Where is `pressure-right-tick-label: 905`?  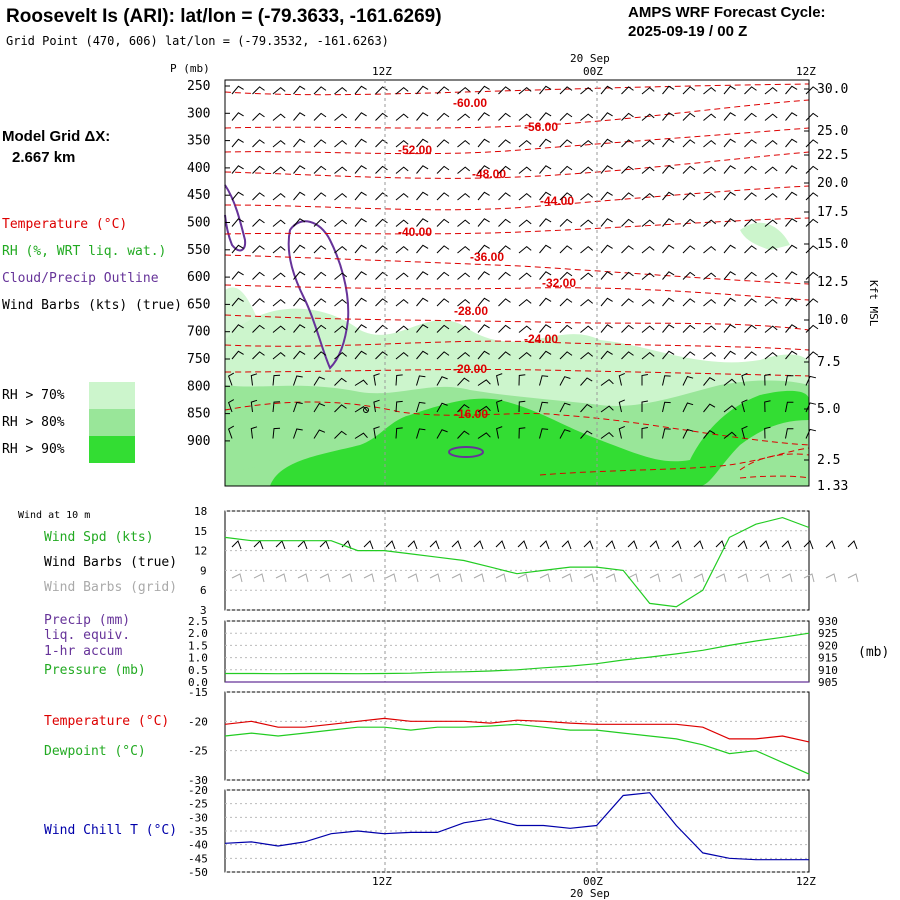
pressure-right-tick-label: 905 is located at coordinates (828, 682).